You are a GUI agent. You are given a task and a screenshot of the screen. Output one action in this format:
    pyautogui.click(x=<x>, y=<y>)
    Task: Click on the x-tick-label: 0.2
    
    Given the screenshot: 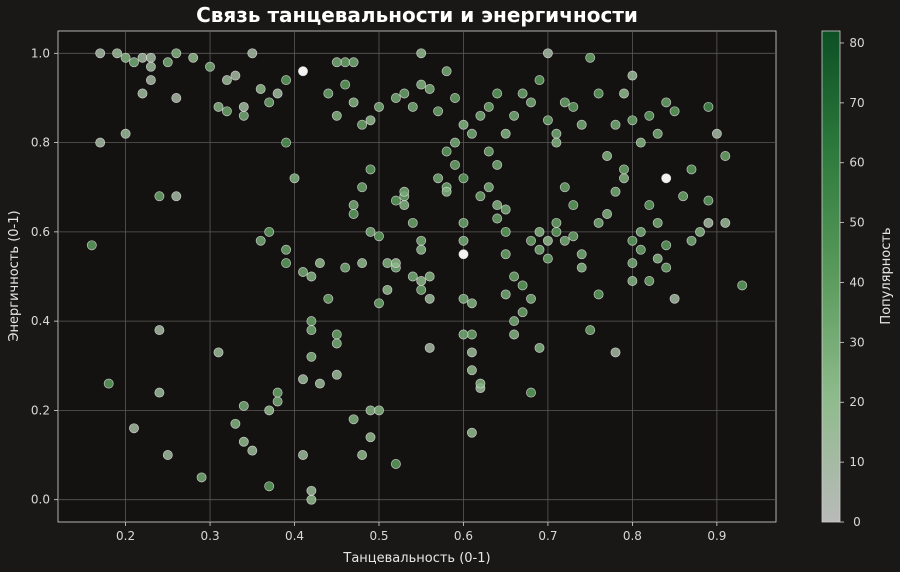 What is the action you would take?
    pyautogui.click(x=125, y=536)
    